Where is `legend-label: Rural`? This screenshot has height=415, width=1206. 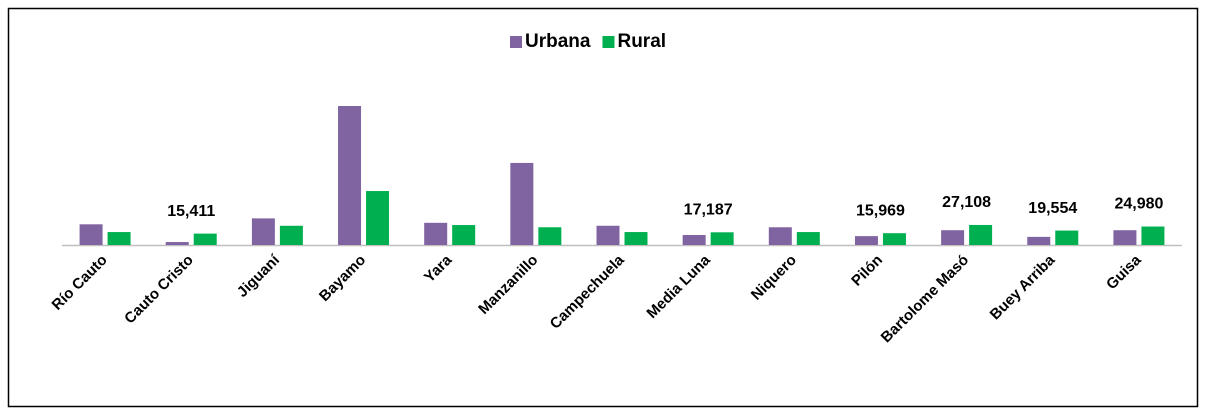 legend-label: Rural is located at coordinates (641, 41).